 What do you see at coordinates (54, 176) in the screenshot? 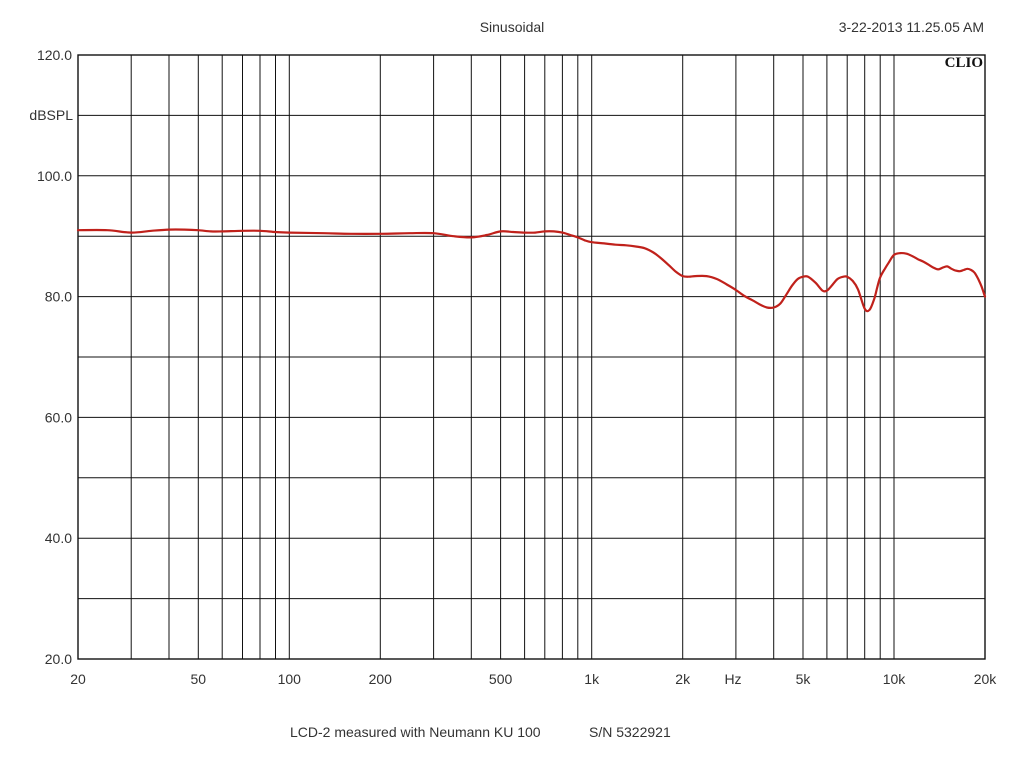
I see `y-tick-label: 100.0` at bounding box center [54, 176].